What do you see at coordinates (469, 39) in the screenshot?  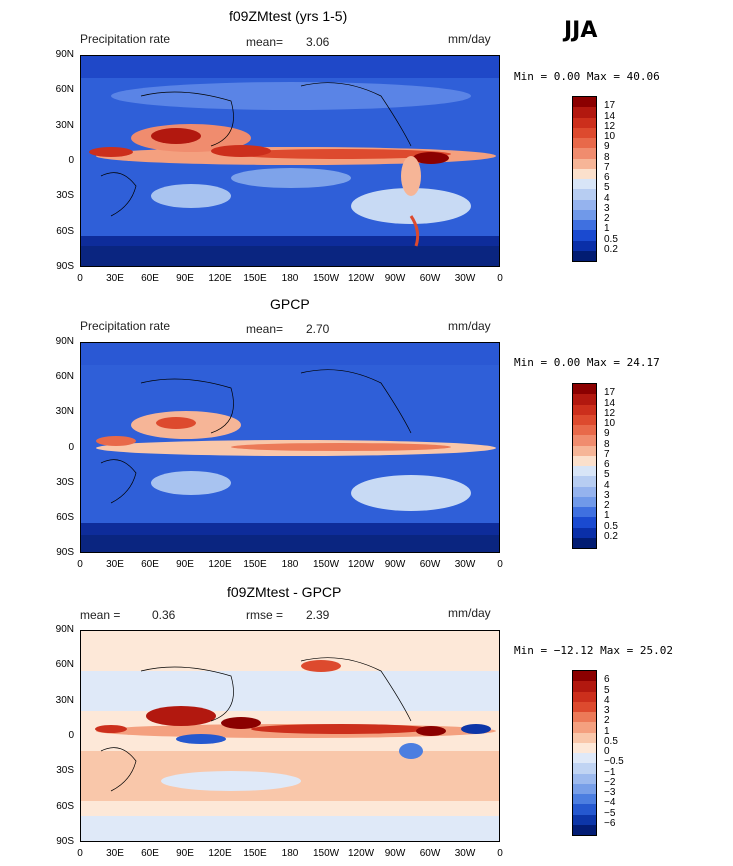 I see `units-label: mm/day` at bounding box center [469, 39].